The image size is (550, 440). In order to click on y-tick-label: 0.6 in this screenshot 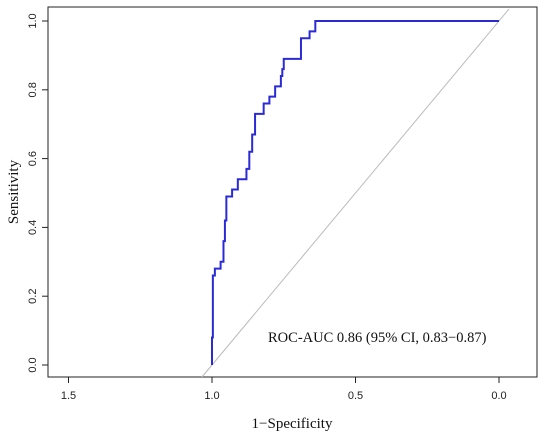, I will do `click(33, 158)`.